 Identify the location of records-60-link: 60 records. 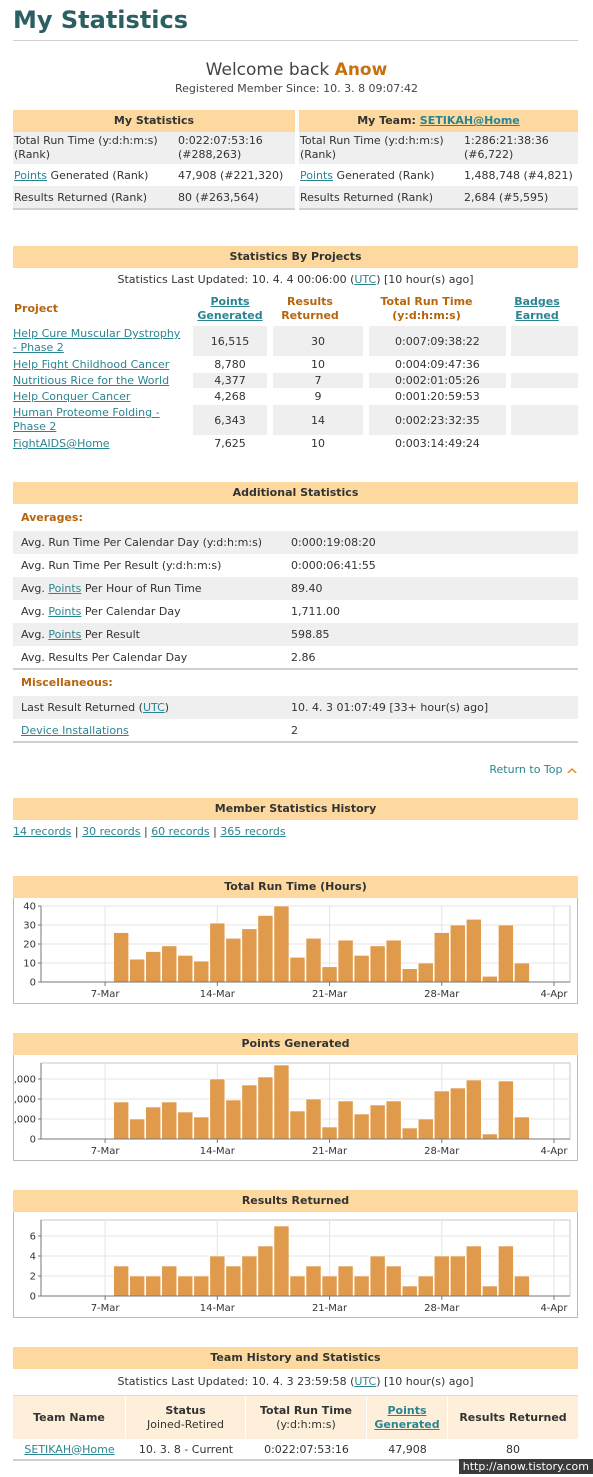
(180, 831).